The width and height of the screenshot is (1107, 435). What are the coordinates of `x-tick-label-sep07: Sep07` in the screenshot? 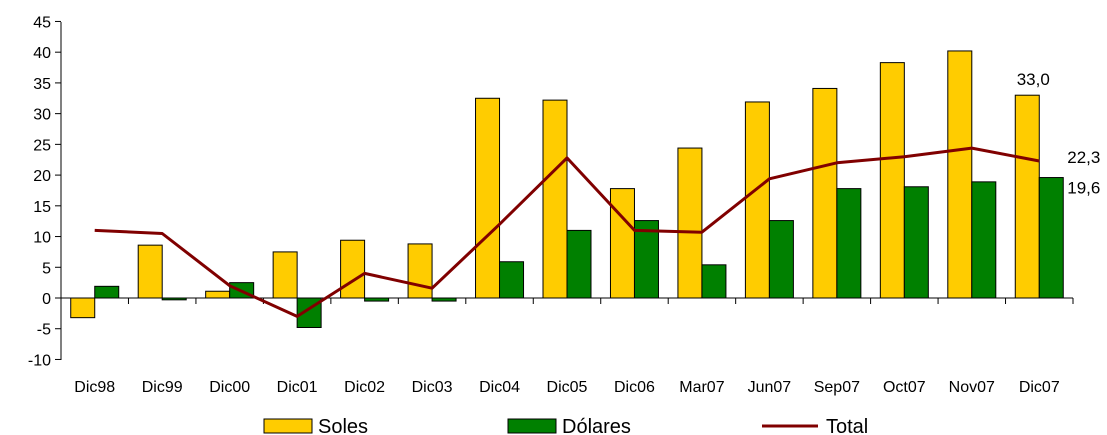 It's located at (837, 387).